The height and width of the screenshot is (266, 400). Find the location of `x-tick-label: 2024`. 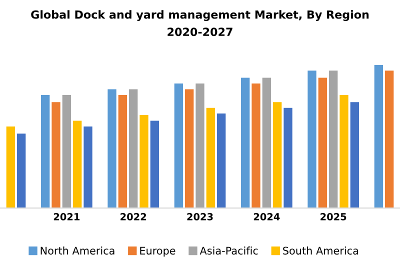

x-tick-label: 2024 is located at coordinates (267, 216).